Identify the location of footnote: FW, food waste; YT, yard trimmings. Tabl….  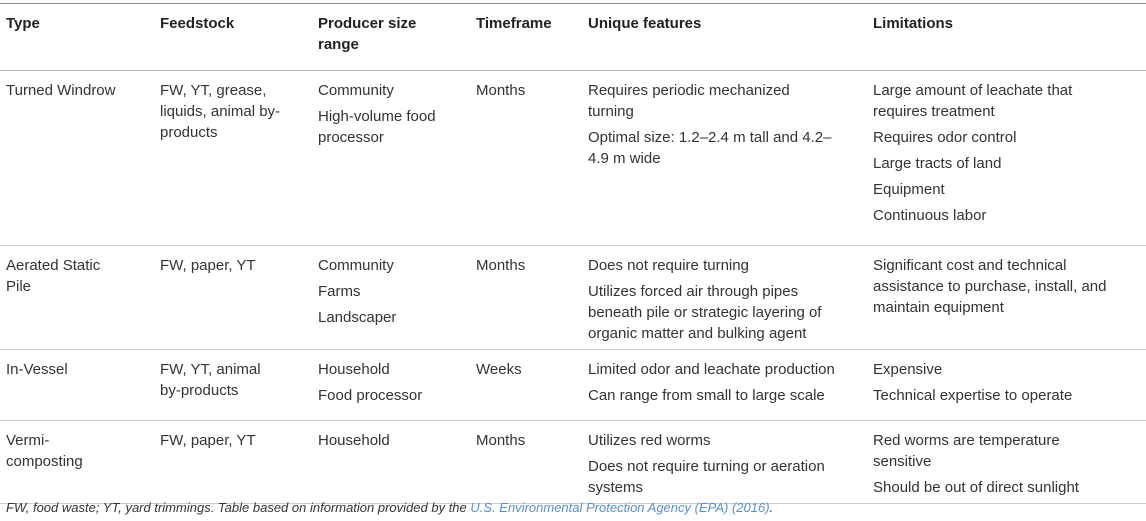
(389, 507).